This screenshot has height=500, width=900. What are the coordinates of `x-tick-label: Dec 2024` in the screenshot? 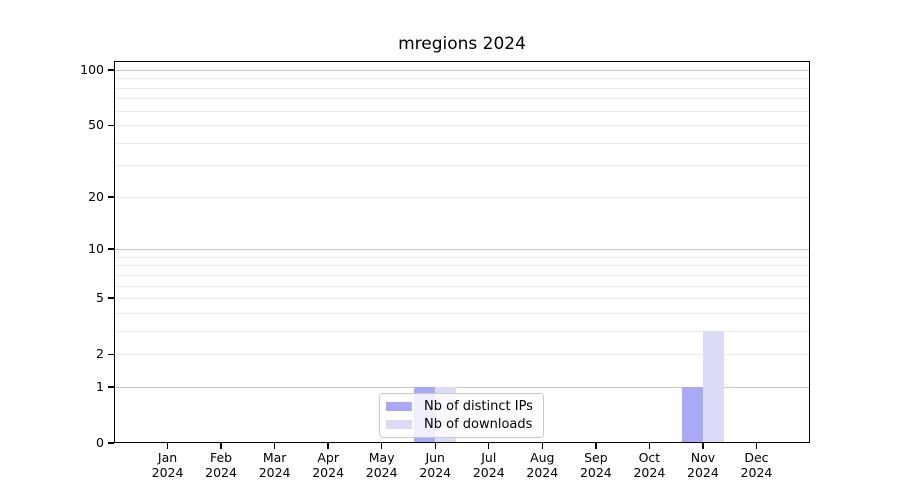 It's located at (756, 465).